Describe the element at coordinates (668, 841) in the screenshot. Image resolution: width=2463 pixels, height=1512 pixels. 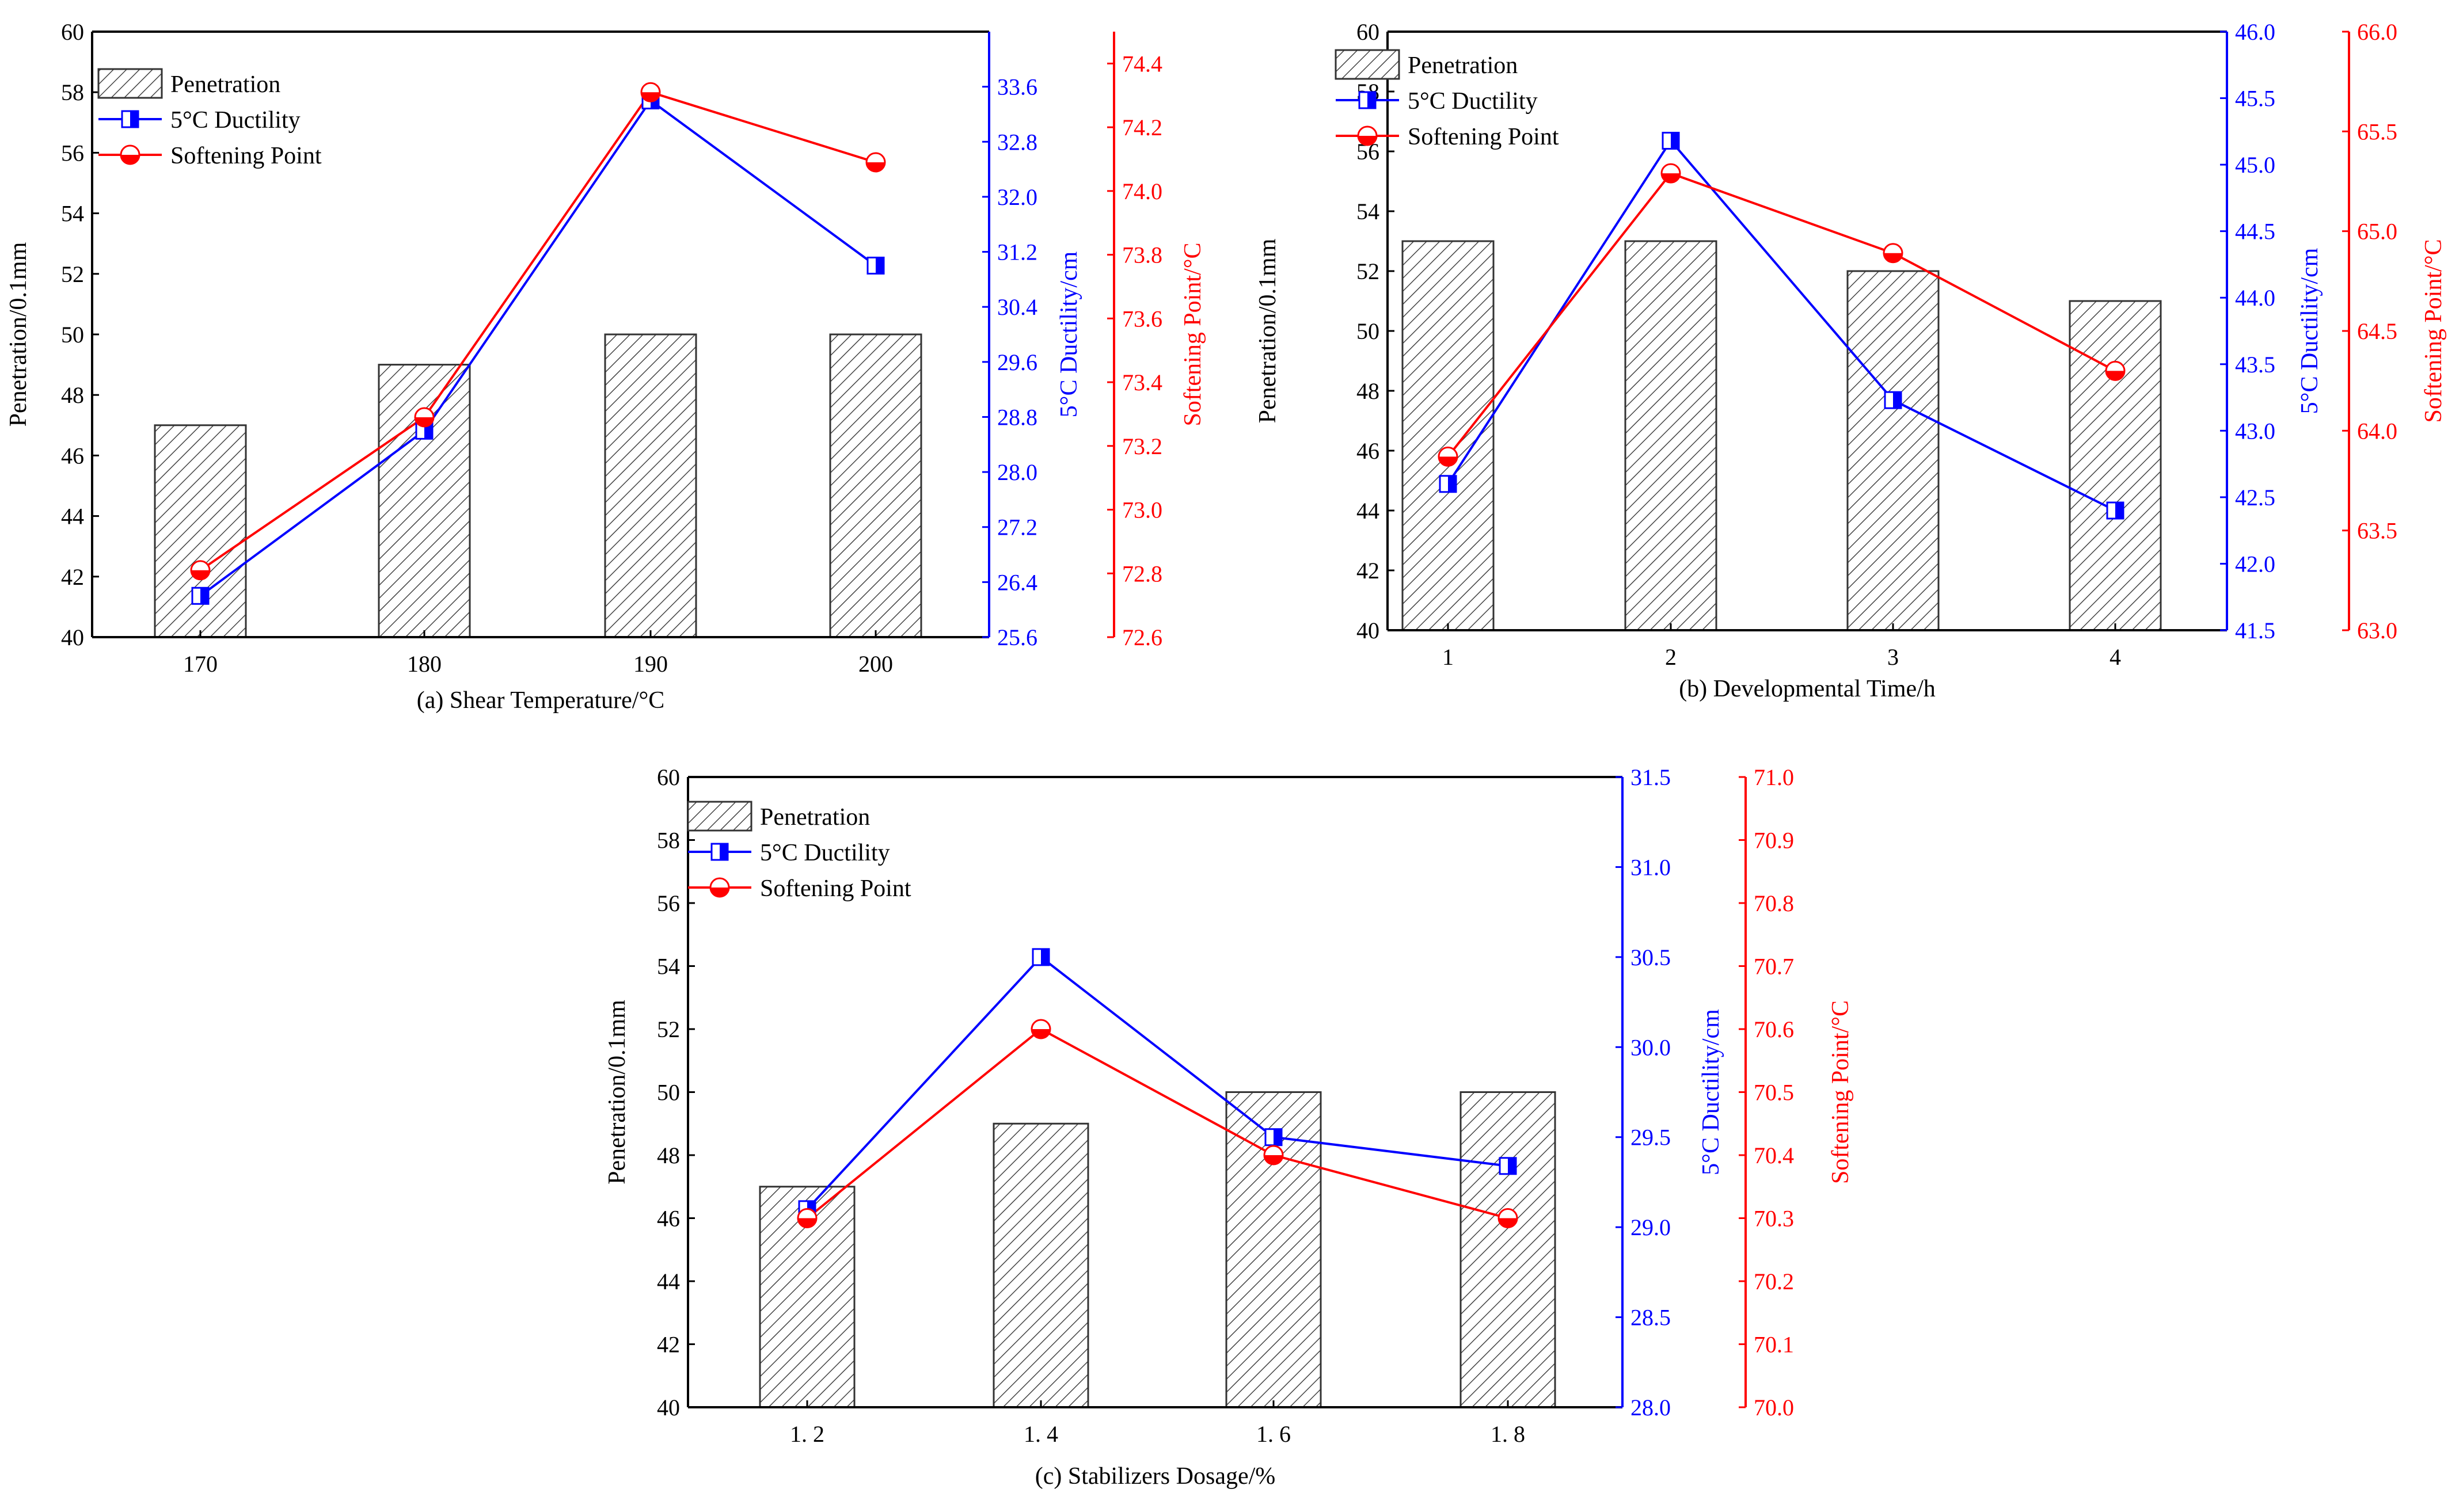
I see `left-tick-label: 58` at that location.